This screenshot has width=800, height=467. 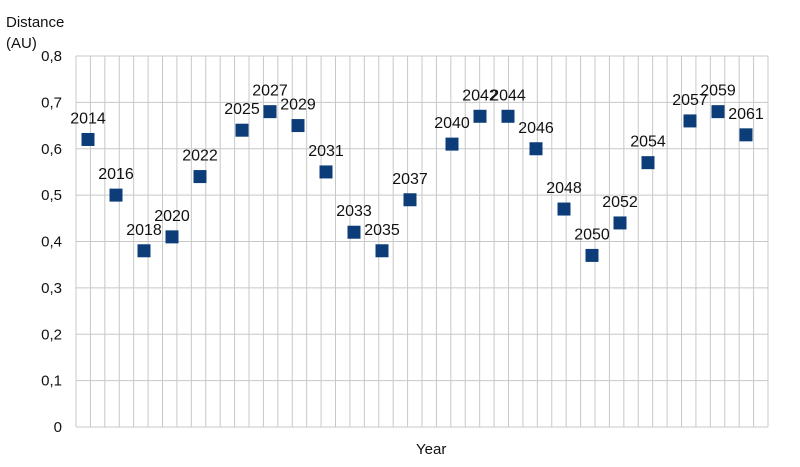 What do you see at coordinates (51, 288) in the screenshot?
I see `y-tick-label: 0,3` at bounding box center [51, 288].